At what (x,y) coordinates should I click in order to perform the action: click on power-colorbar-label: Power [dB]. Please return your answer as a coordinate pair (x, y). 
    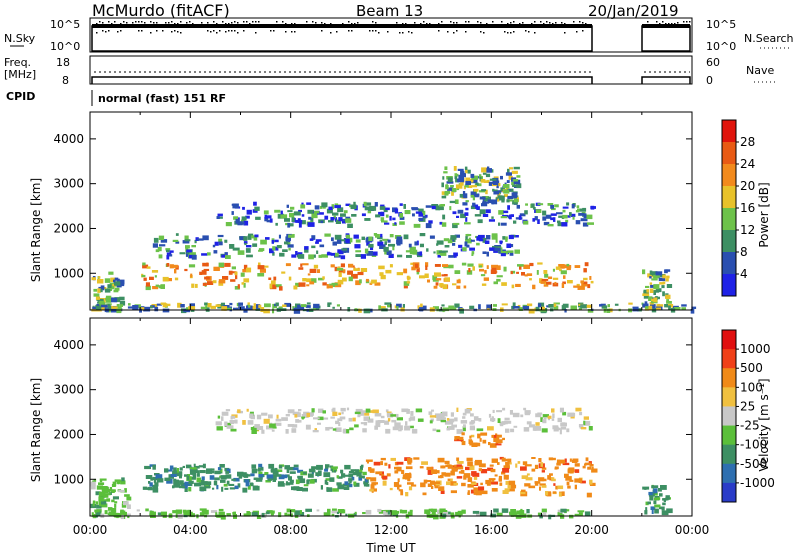
    Looking at the image, I should click on (764, 214).